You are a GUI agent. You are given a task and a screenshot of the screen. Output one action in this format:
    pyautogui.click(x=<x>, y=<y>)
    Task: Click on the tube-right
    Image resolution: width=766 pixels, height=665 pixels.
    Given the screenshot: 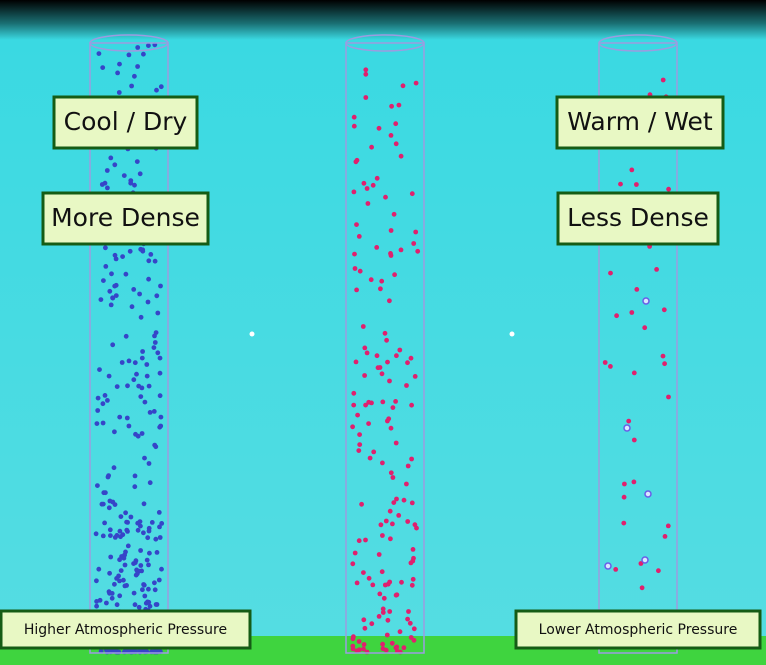 What is the action you would take?
    pyautogui.click(x=638, y=348)
    